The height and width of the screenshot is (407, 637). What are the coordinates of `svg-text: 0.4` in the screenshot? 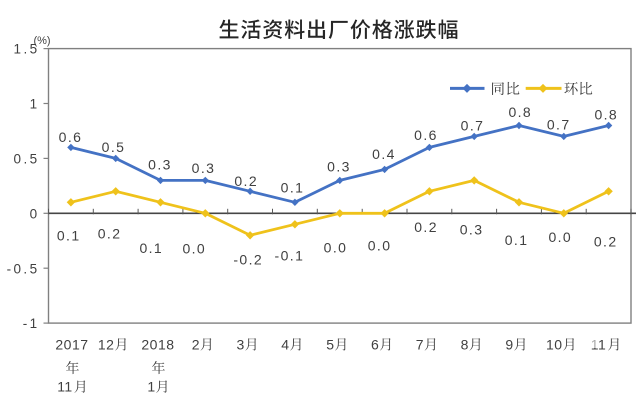 It's located at (384, 154).